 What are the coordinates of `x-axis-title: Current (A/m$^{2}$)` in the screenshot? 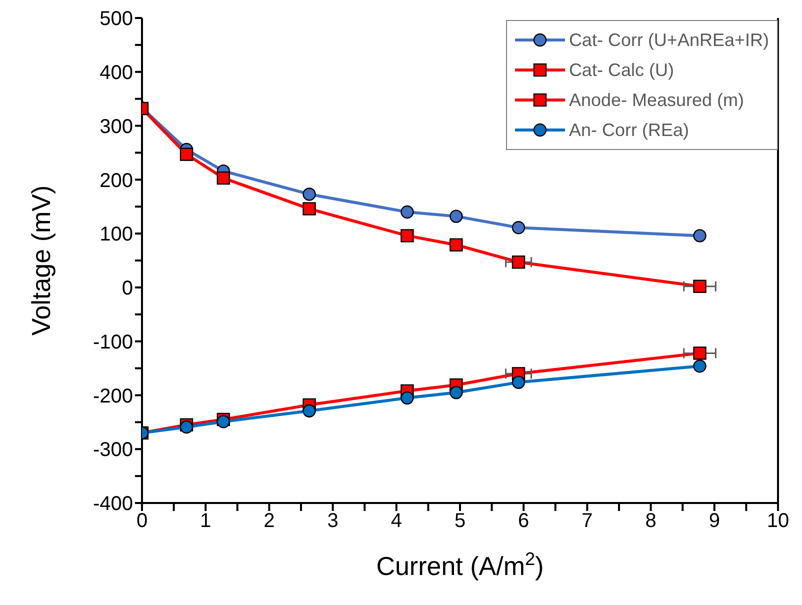 It's located at (460, 565).